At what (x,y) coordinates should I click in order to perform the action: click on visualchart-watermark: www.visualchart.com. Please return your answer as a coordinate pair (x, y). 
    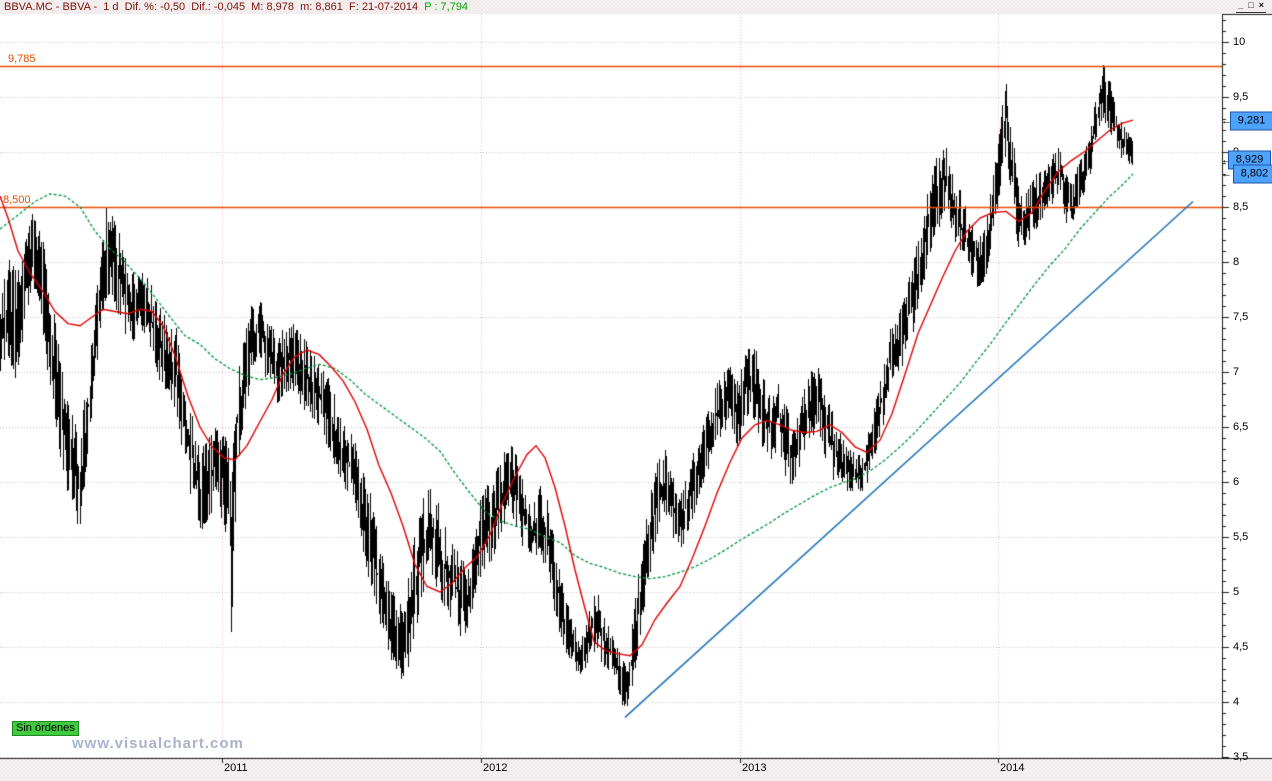
    Looking at the image, I should click on (158, 743).